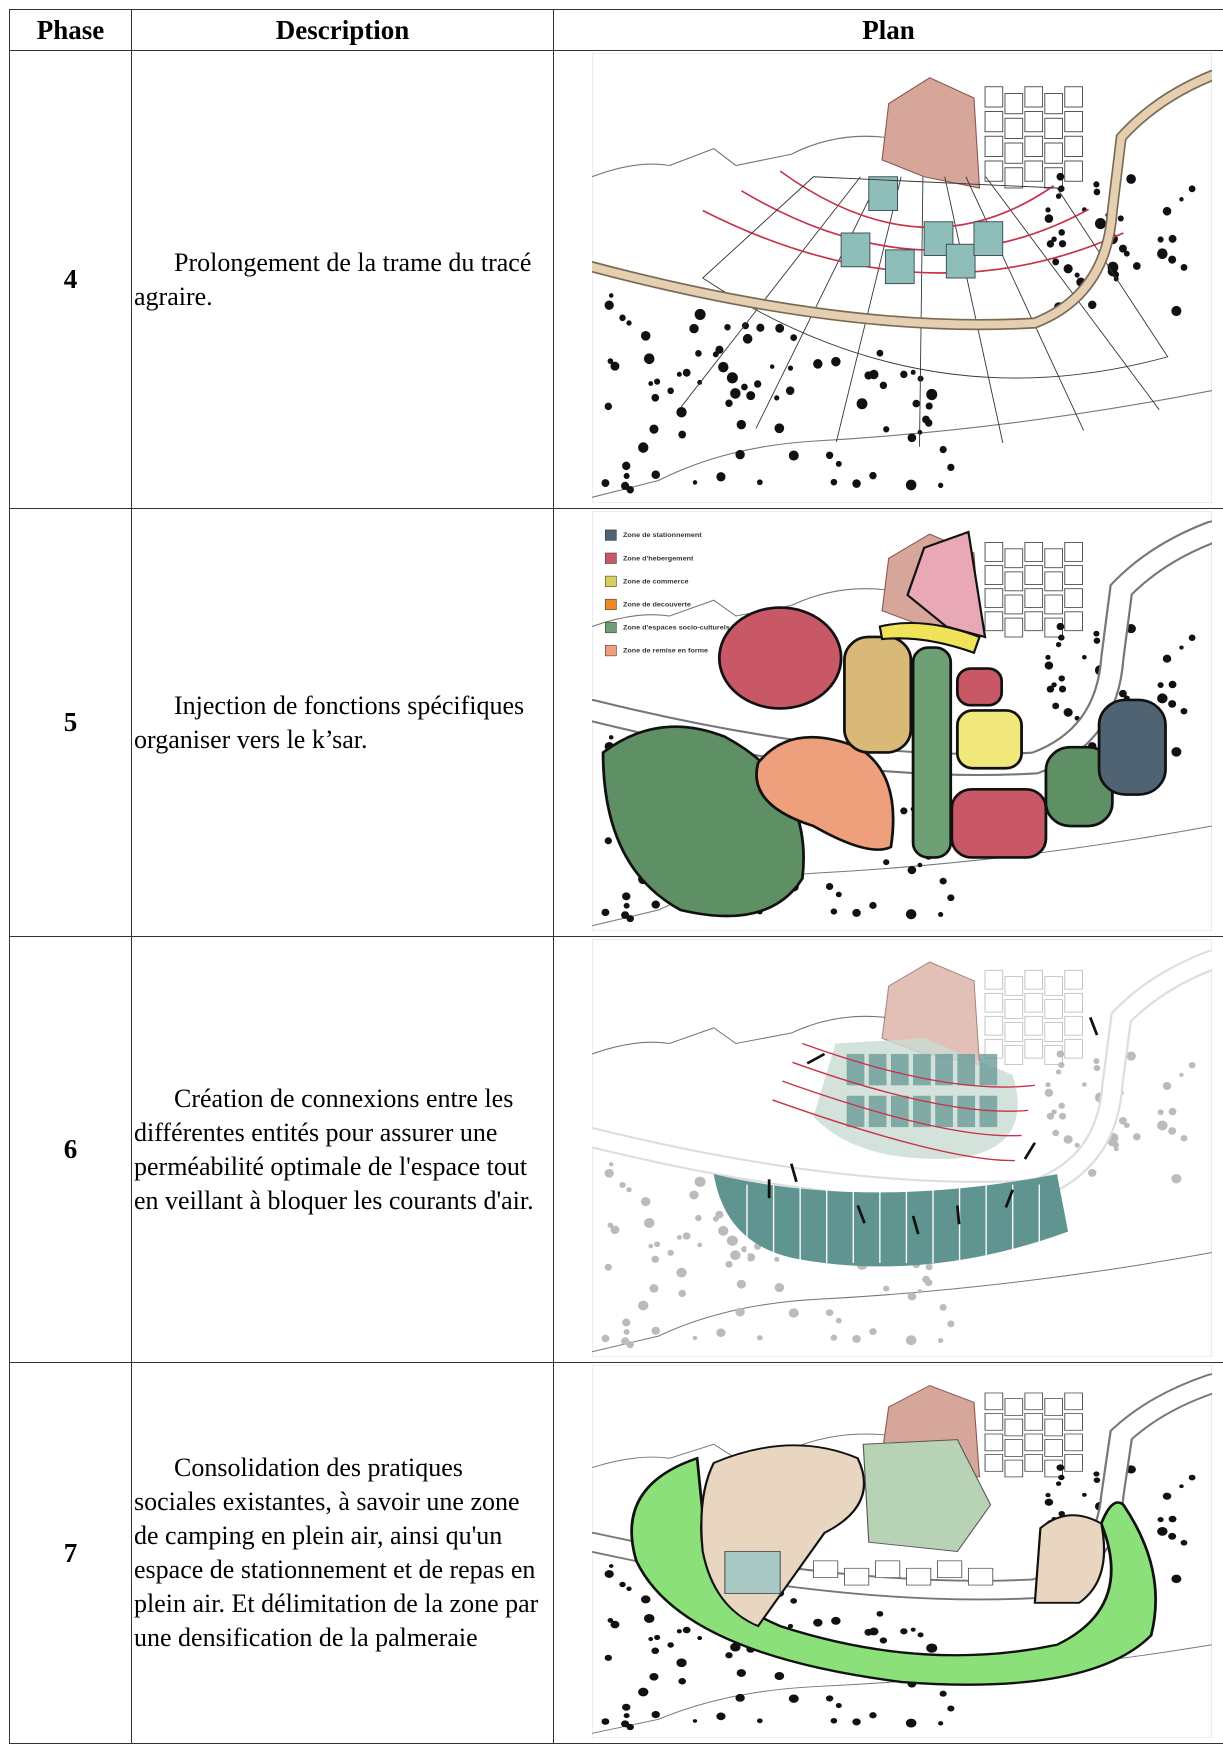 The width and height of the screenshot is (1223, 1744). Describe the element at coordinates (1132, 747) in the screenshot. I see `zone-stationnement` at that location.